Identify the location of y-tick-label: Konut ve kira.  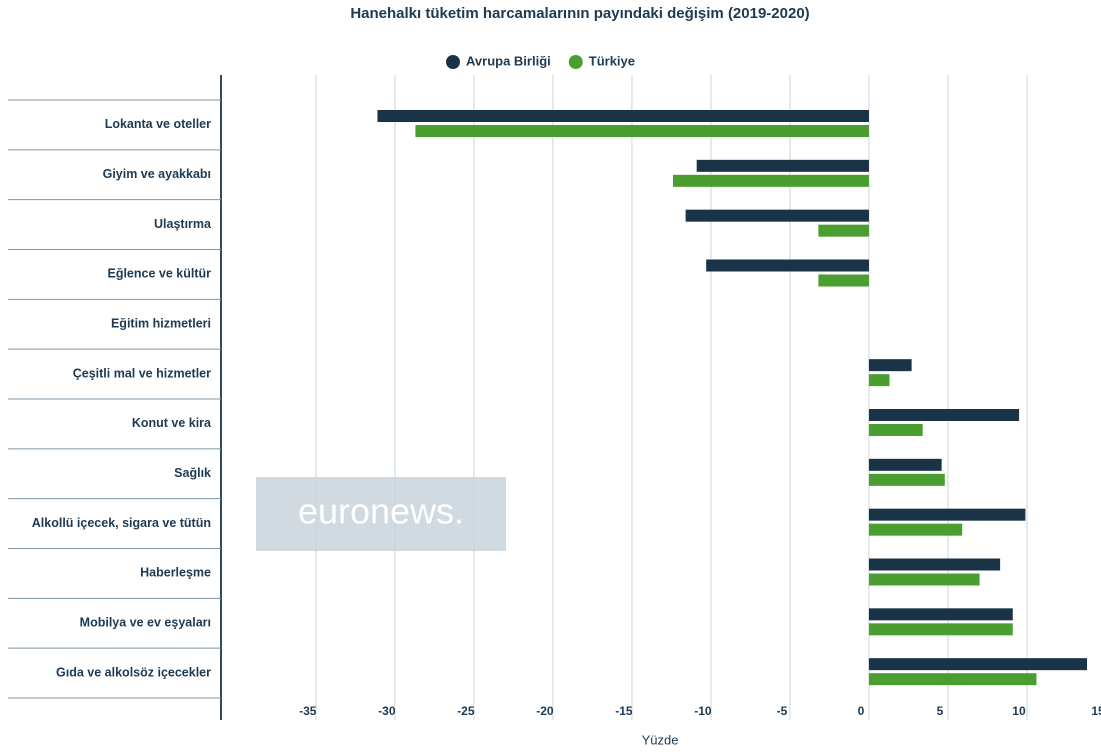
(172, 423).